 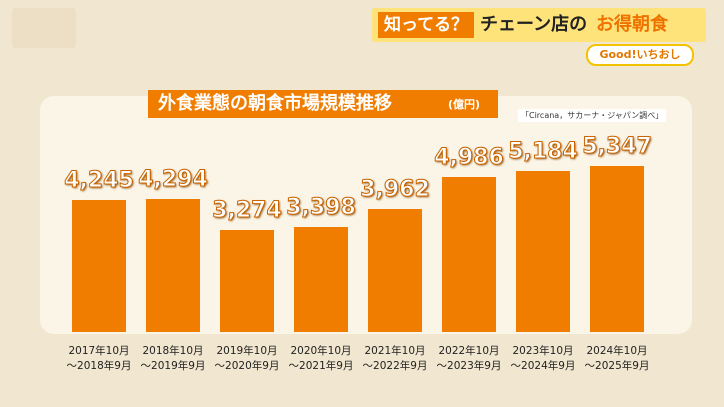 I want to click on value-label: 3,962, so click(x=395, y=189).